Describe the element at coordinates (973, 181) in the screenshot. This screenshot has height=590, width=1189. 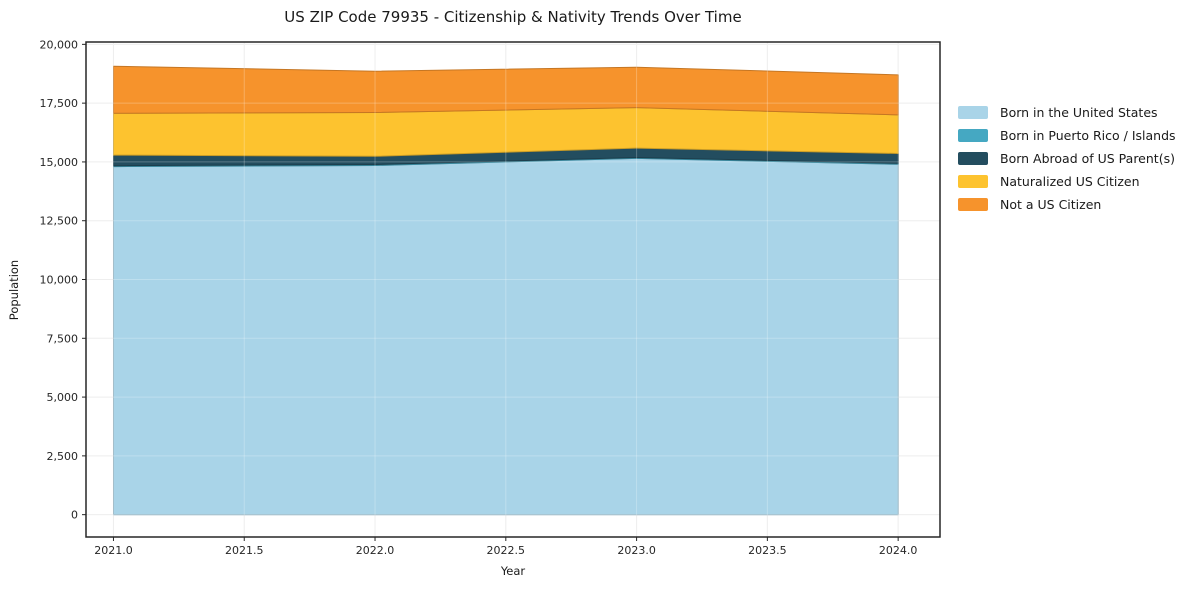
I see `legend-swatch-naturalized` at that location.